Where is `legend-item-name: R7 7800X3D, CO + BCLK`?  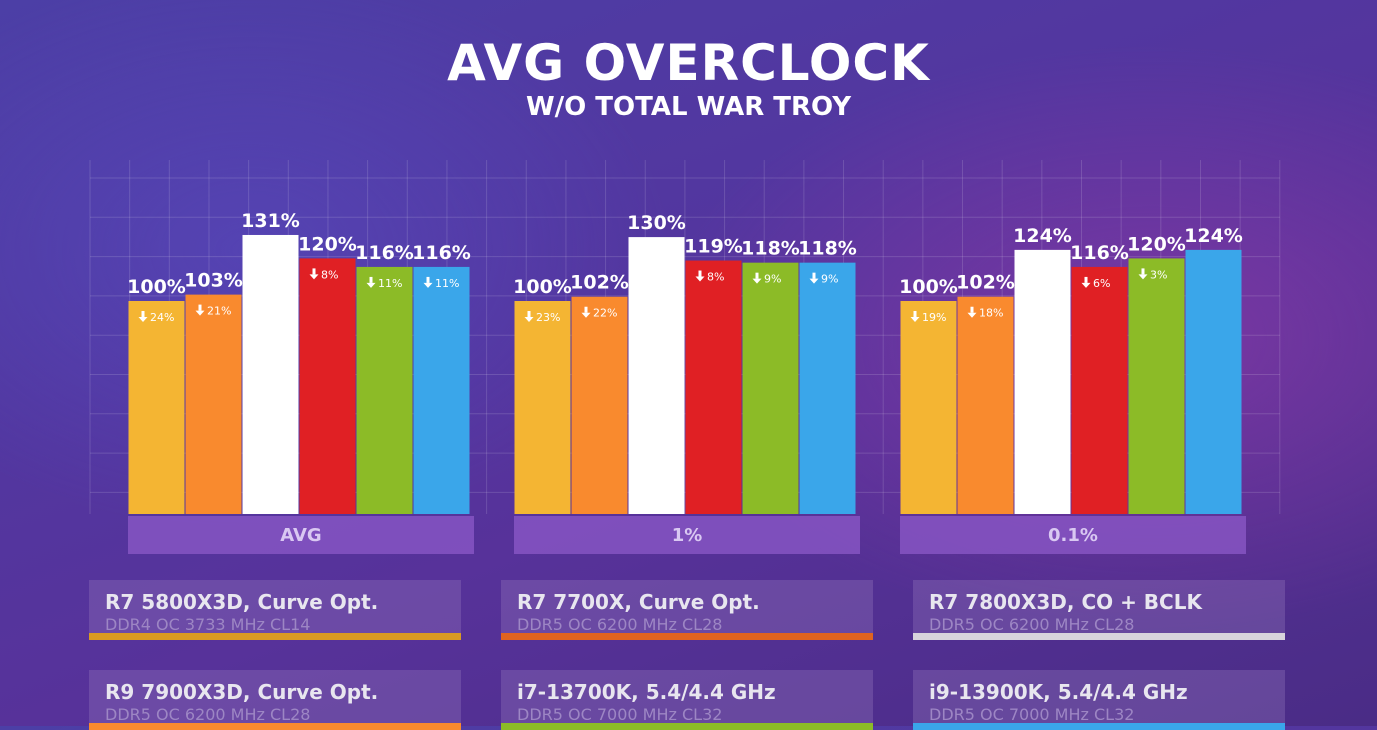 legend-item-name: R7 7800X3D, CO + BCLK is located at coordinates (1065, 602).